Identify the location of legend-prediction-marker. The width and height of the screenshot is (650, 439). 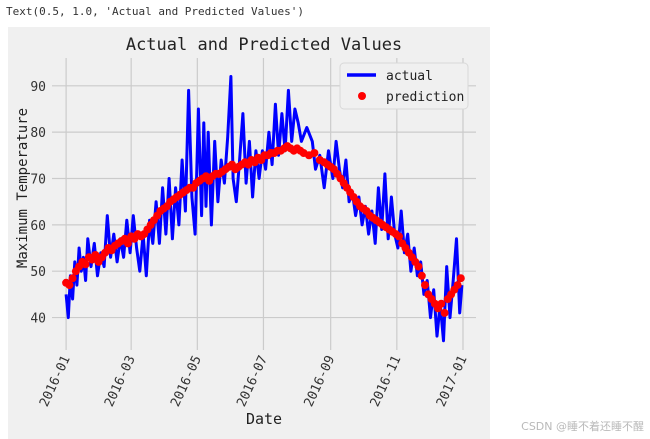
(362, 96).